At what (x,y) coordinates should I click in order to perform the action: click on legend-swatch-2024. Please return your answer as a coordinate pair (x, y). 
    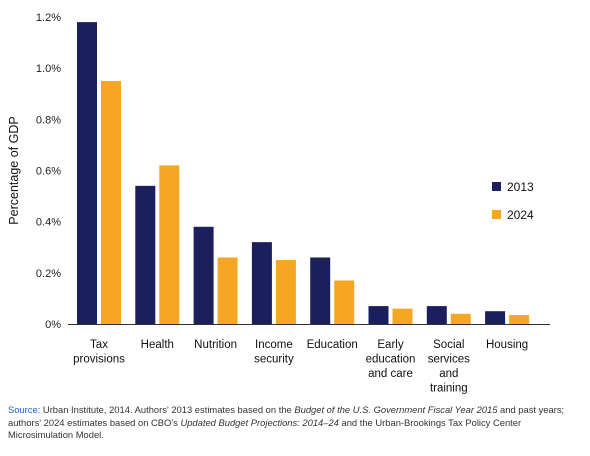
    Looking at the image, I should click on (496, 214).